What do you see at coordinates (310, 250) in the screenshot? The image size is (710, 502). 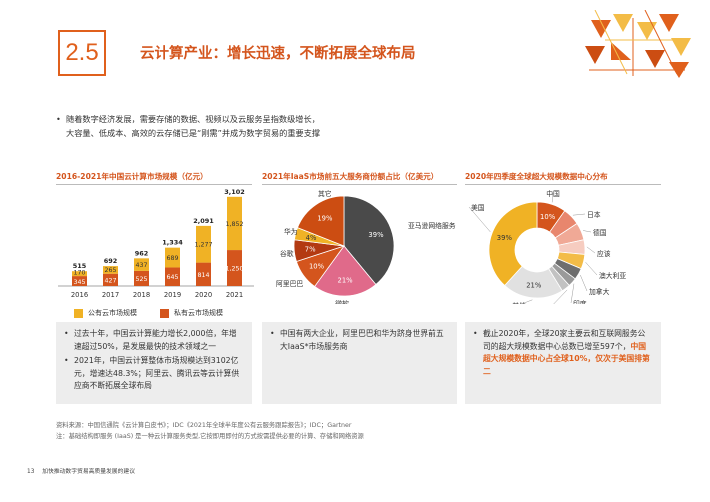 I see `pie-value-label: 7%` at bounding box center [310, 250].